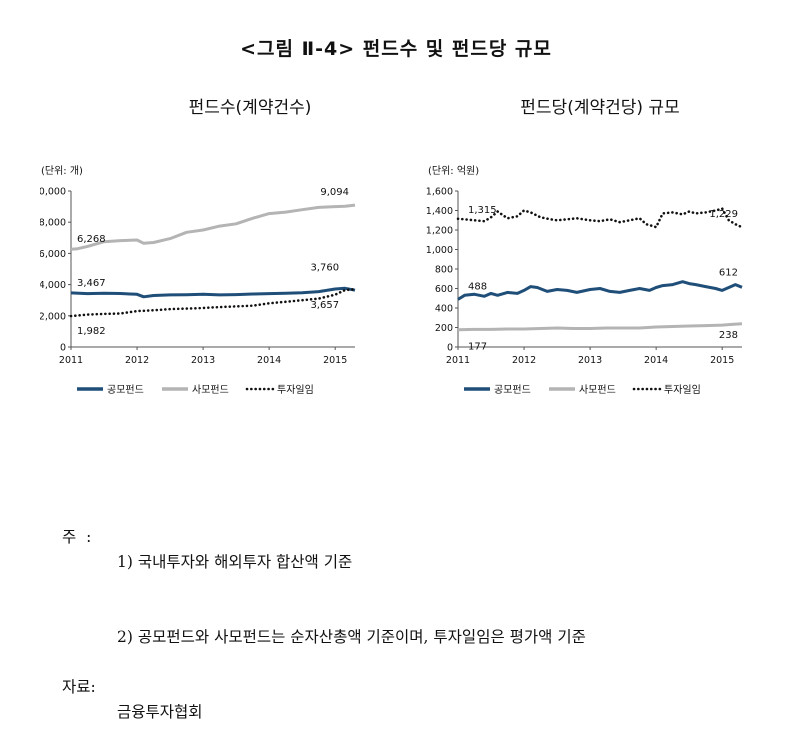 The image size is (792, 750). Describe the element at coordinates (53, 316) in the screenshot. I see `y-tick-label: 2,000` at that location.